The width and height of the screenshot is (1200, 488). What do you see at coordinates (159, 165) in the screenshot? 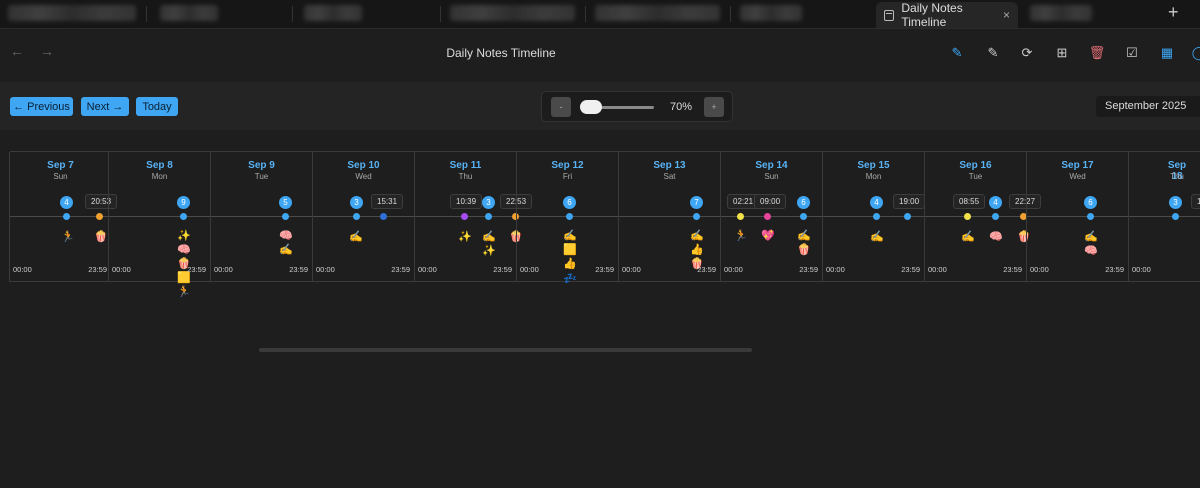
I see `day-date: Sep 8` at bounding box center [159, 165].